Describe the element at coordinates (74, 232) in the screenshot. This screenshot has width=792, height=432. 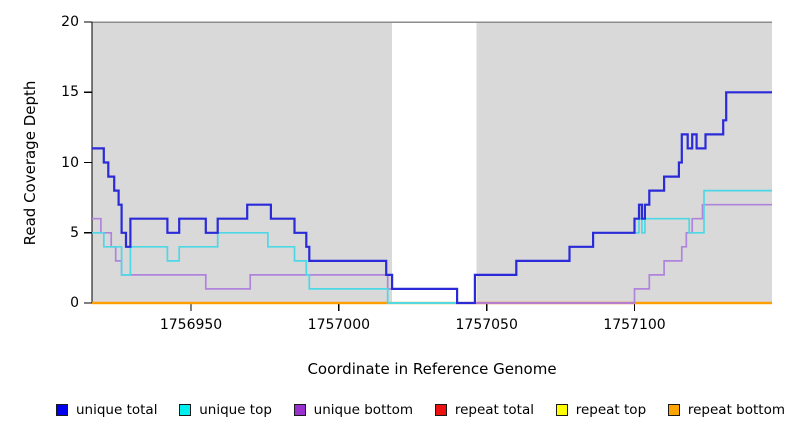
I see `y-tick-label: 5` at that location.